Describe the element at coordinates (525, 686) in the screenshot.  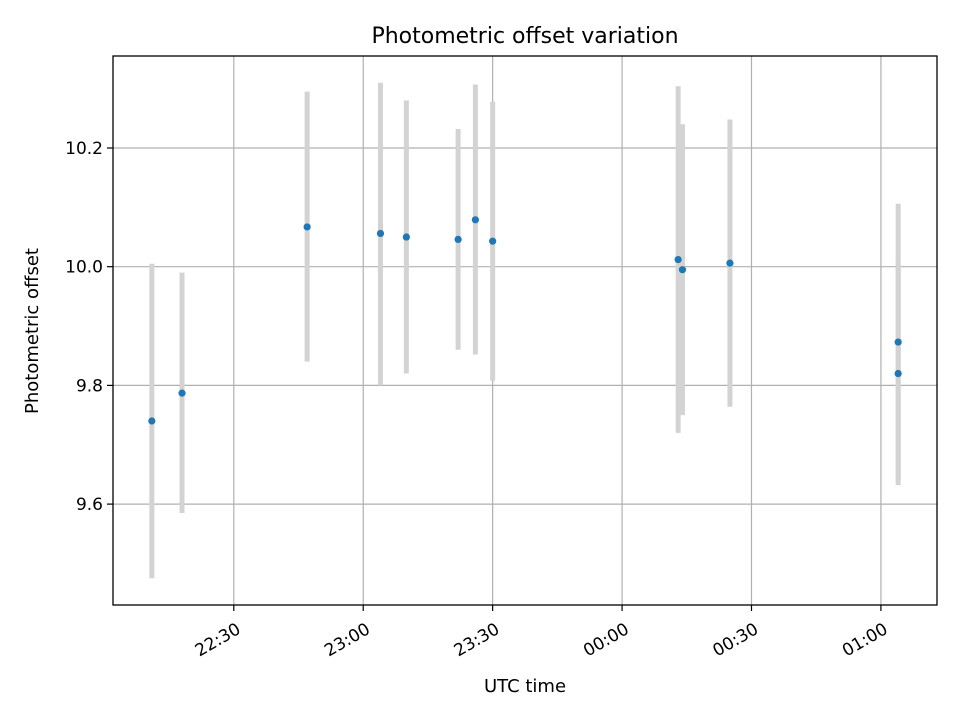
I see `x-axis-label: UTC time` at that location.